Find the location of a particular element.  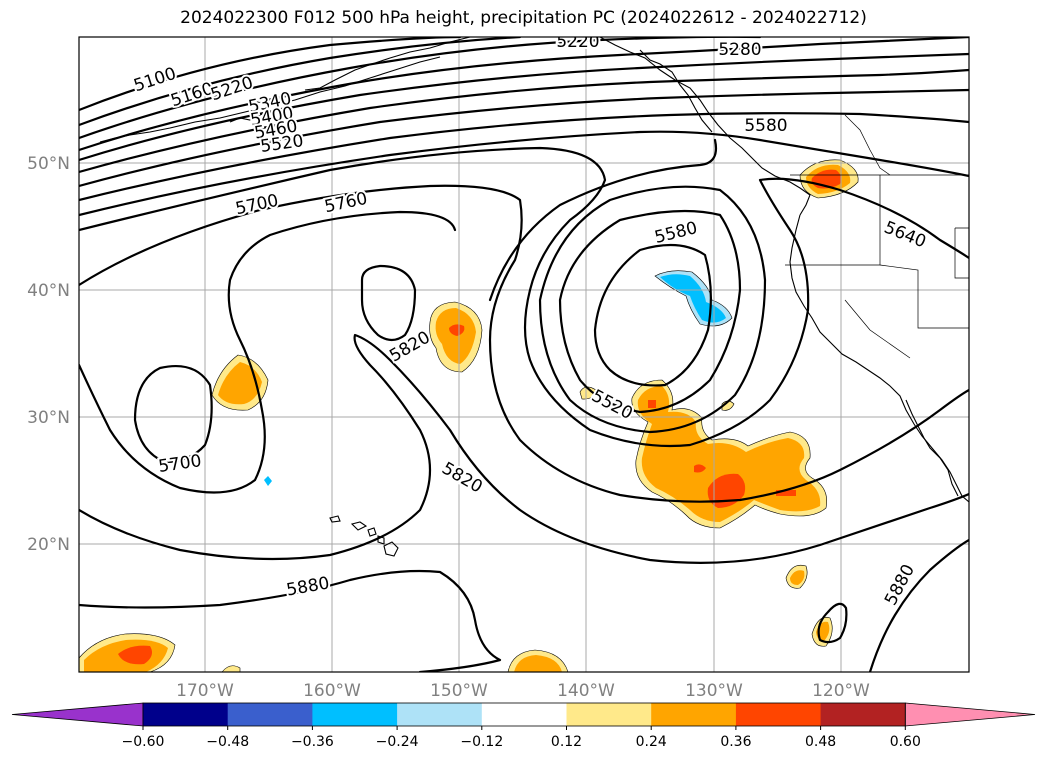

colorbar-extend-low is located at coordinates (77, 714).